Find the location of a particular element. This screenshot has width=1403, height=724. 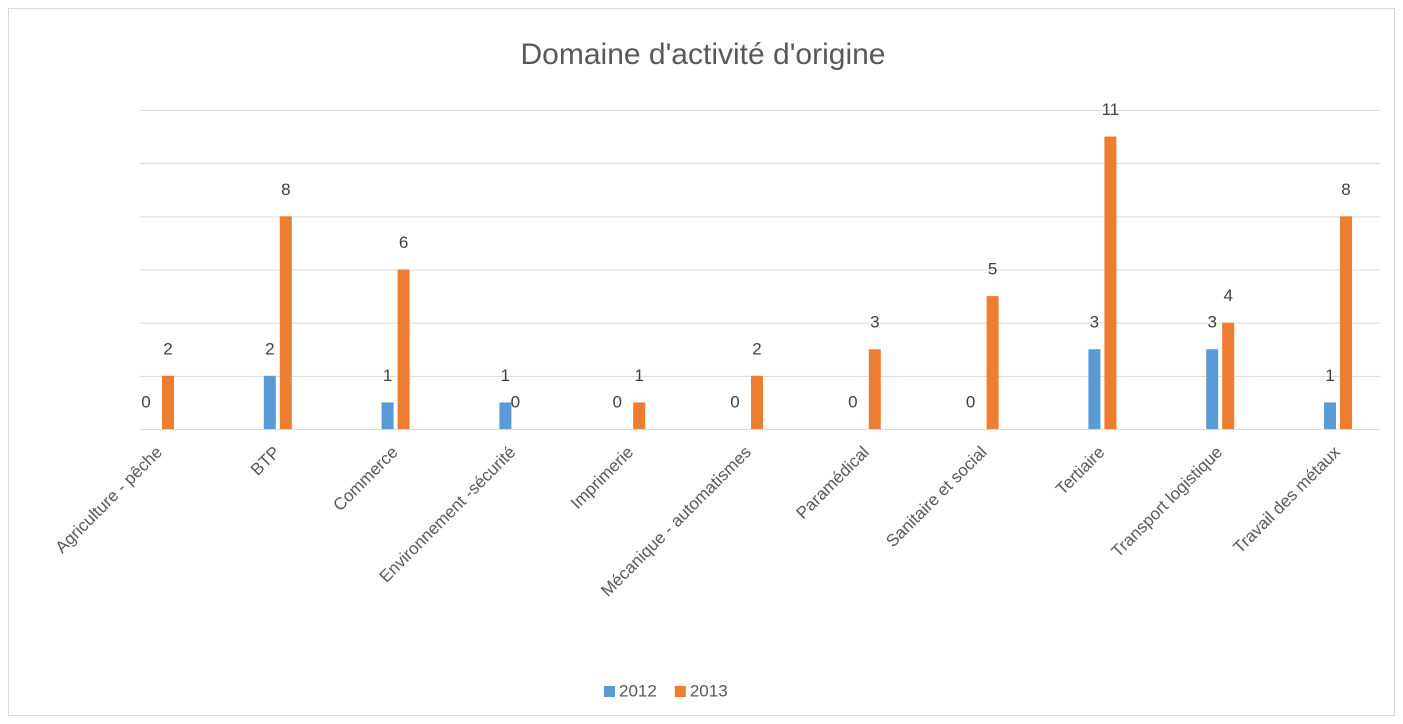

data-label: 5 is located at coordinates (992, 269).